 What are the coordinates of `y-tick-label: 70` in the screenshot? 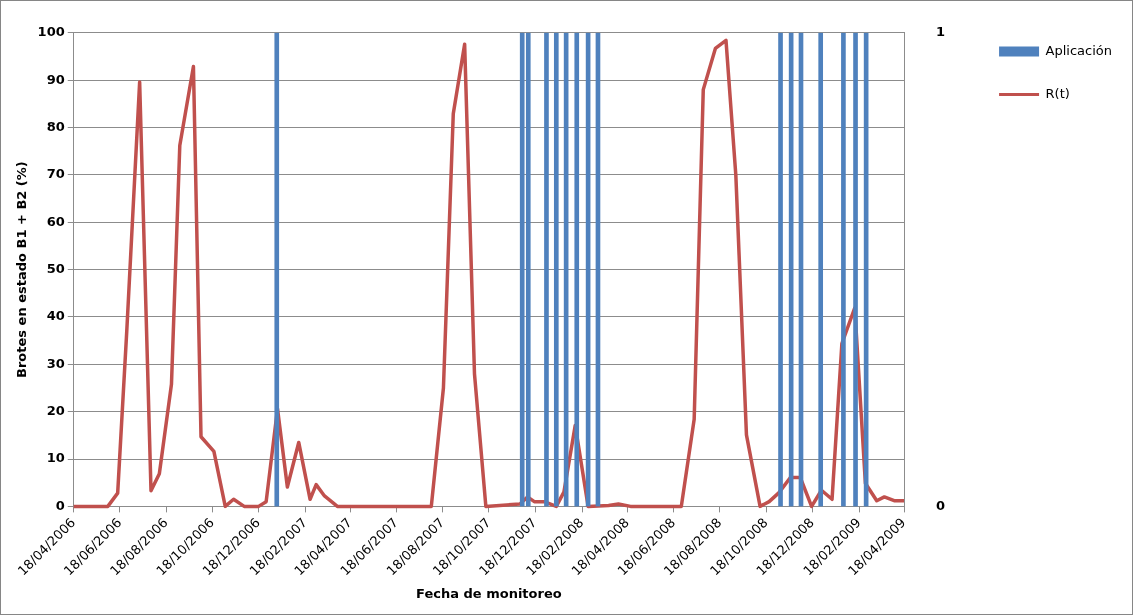 It's located at (55, 174).